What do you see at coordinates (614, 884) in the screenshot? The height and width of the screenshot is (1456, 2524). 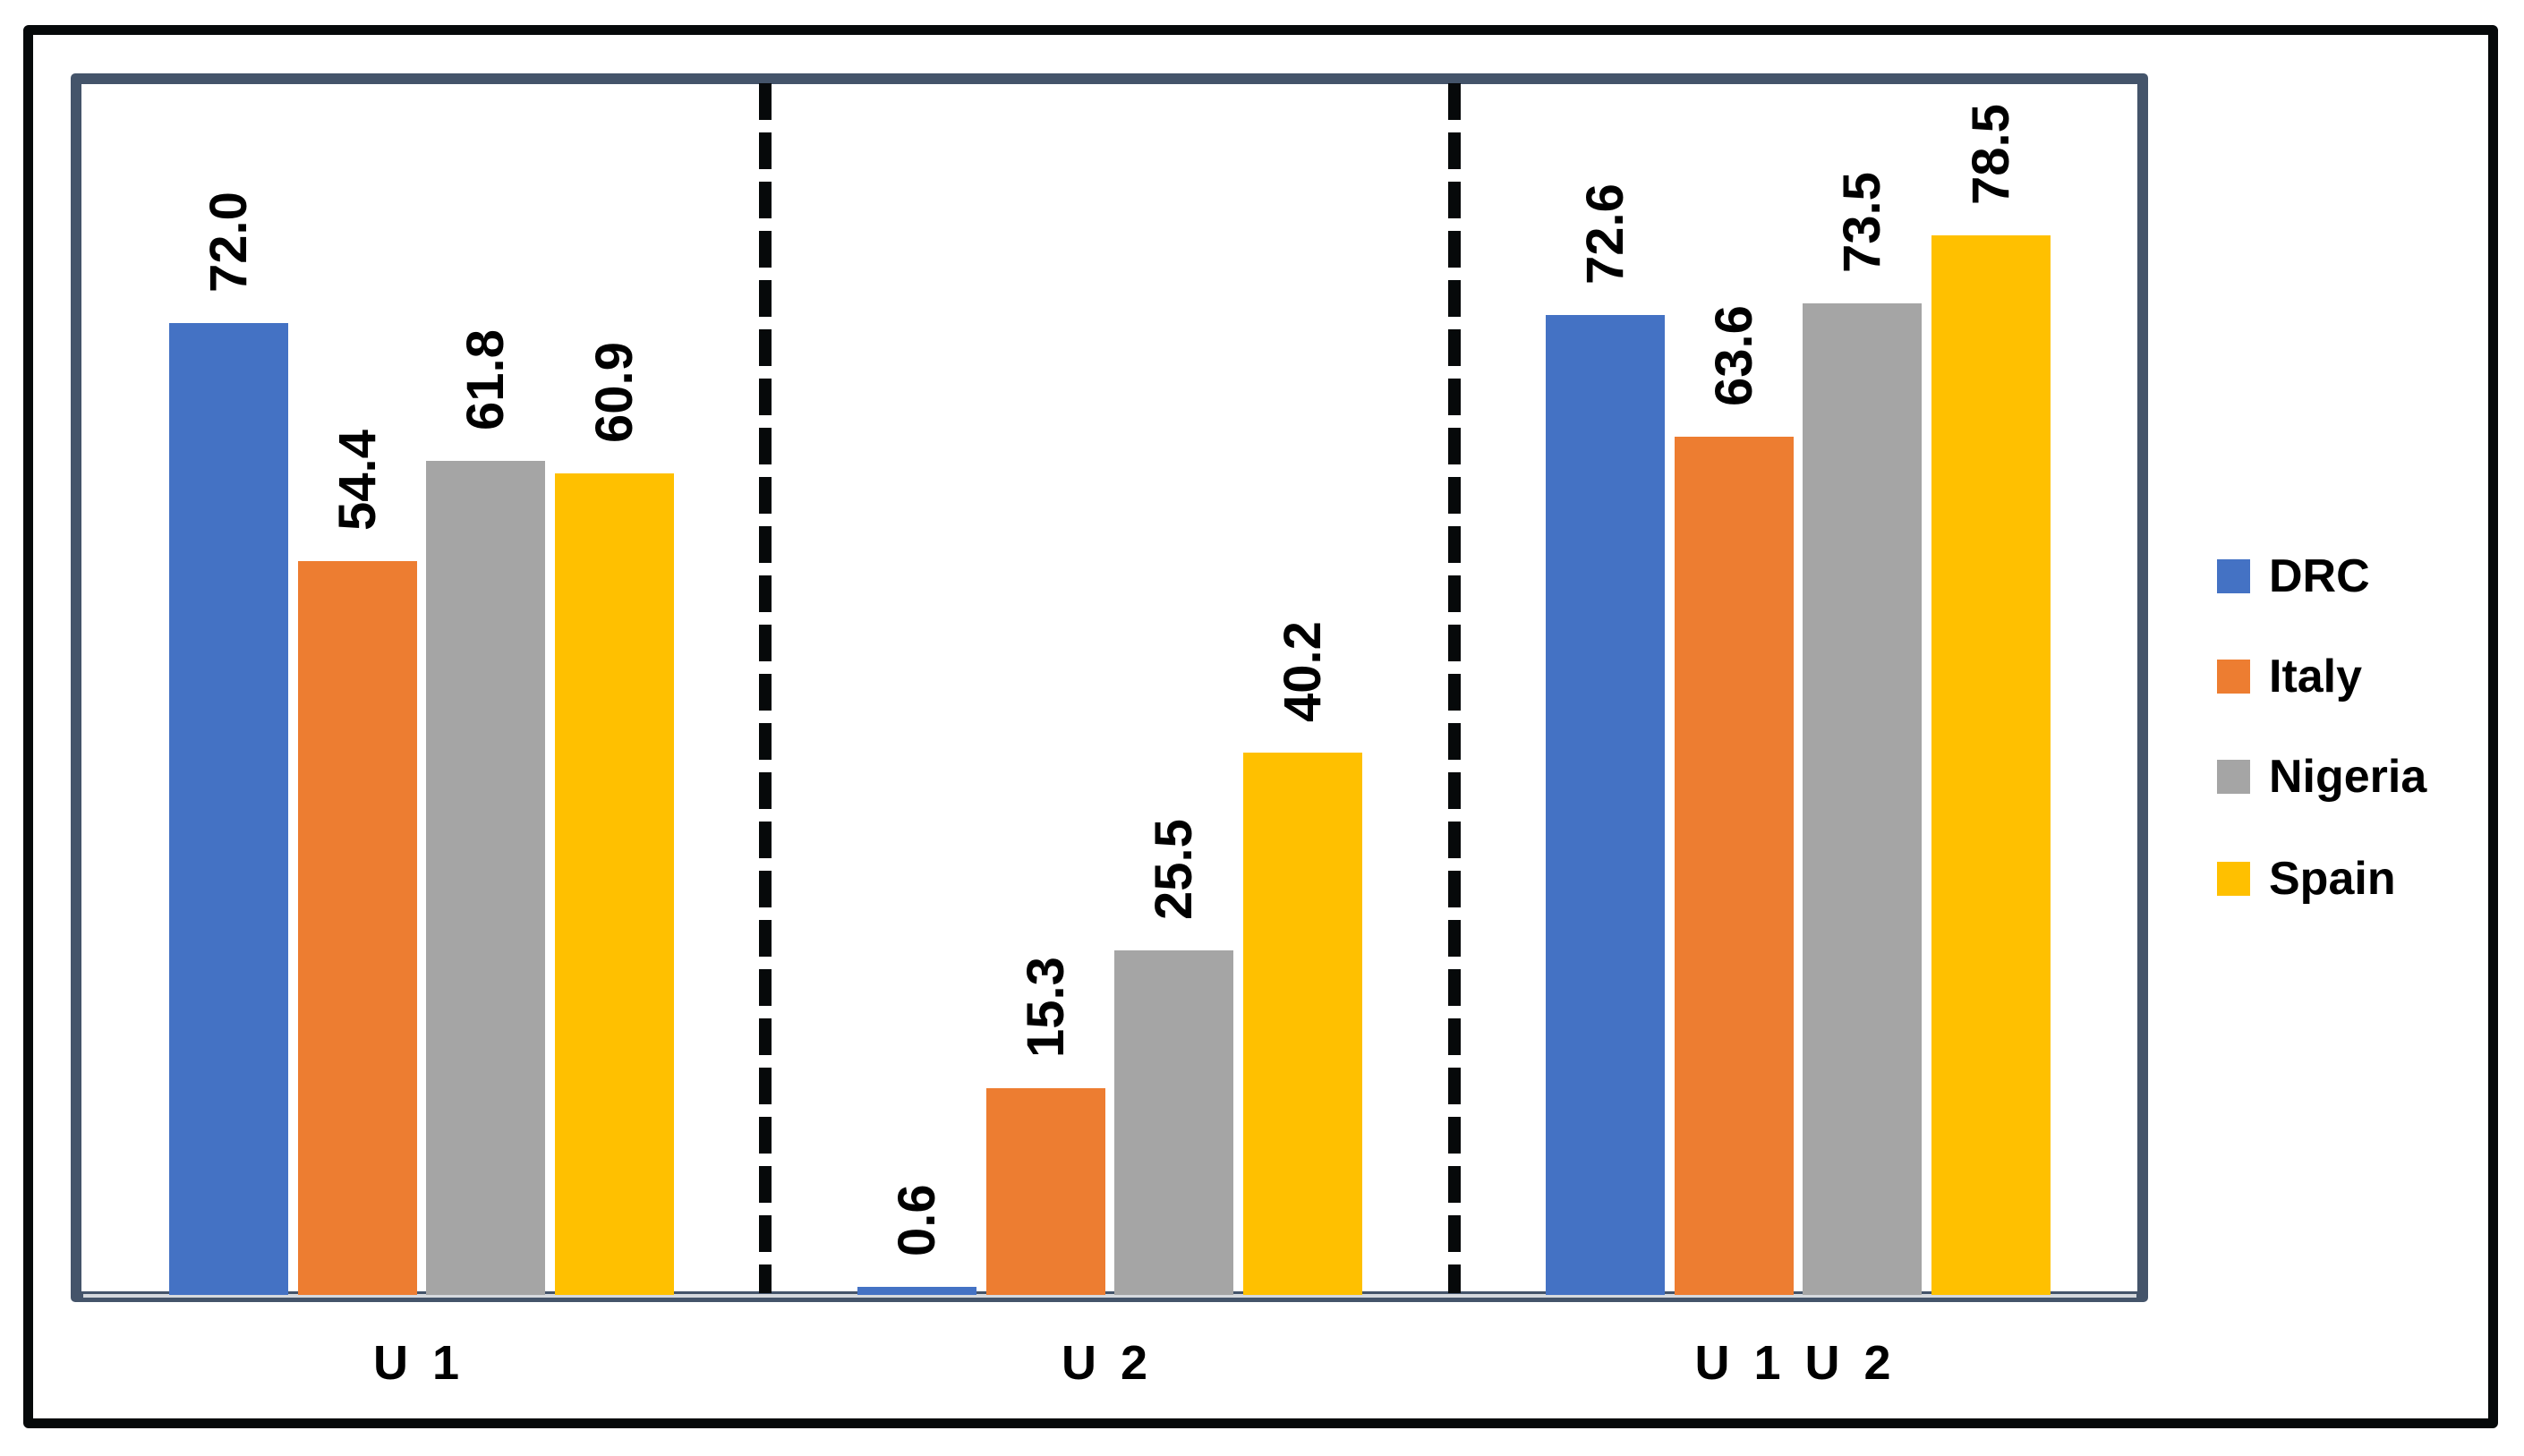 I see `bar-spain-u1` at bounding box center [614, 884].